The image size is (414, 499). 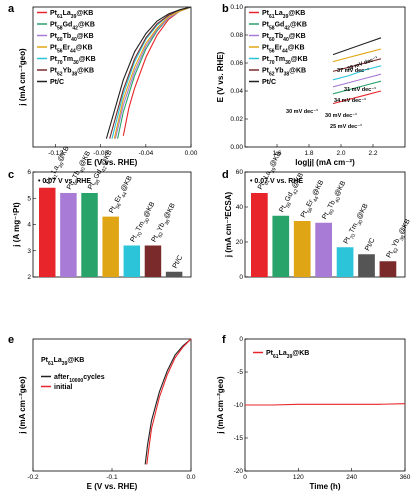 I want to click on y-tick-label: 0.06, so click(x=236, y=63).